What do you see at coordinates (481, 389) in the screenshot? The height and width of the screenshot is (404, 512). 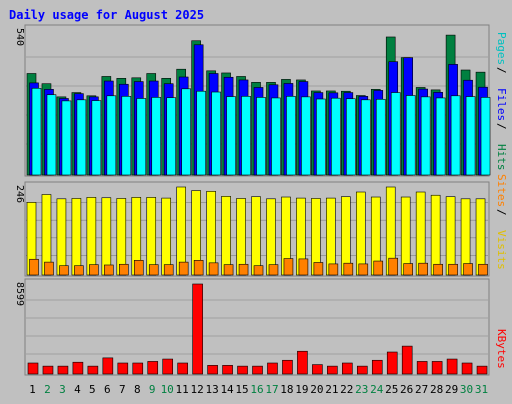 I see `x-tick-label-31: 31` at bounding box center [481, 389].